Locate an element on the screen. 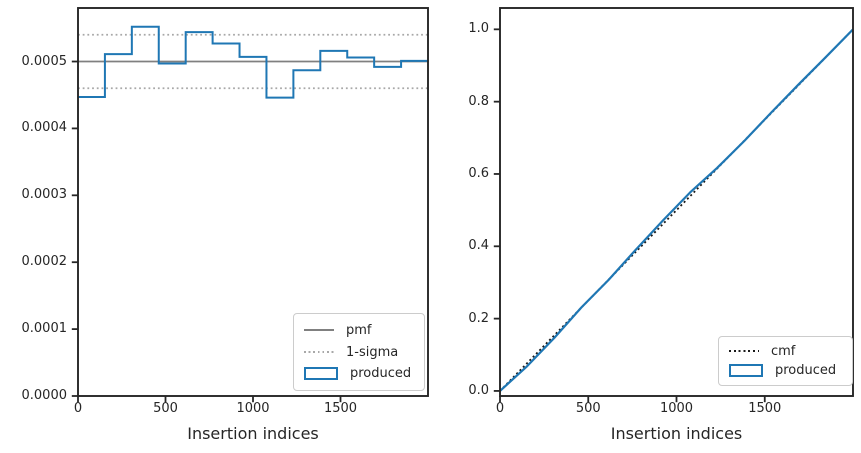 Image resolution: width=861 pixels, height=453 pixels. y-tick-label: 0.2 is located at coordinates (478, 318).